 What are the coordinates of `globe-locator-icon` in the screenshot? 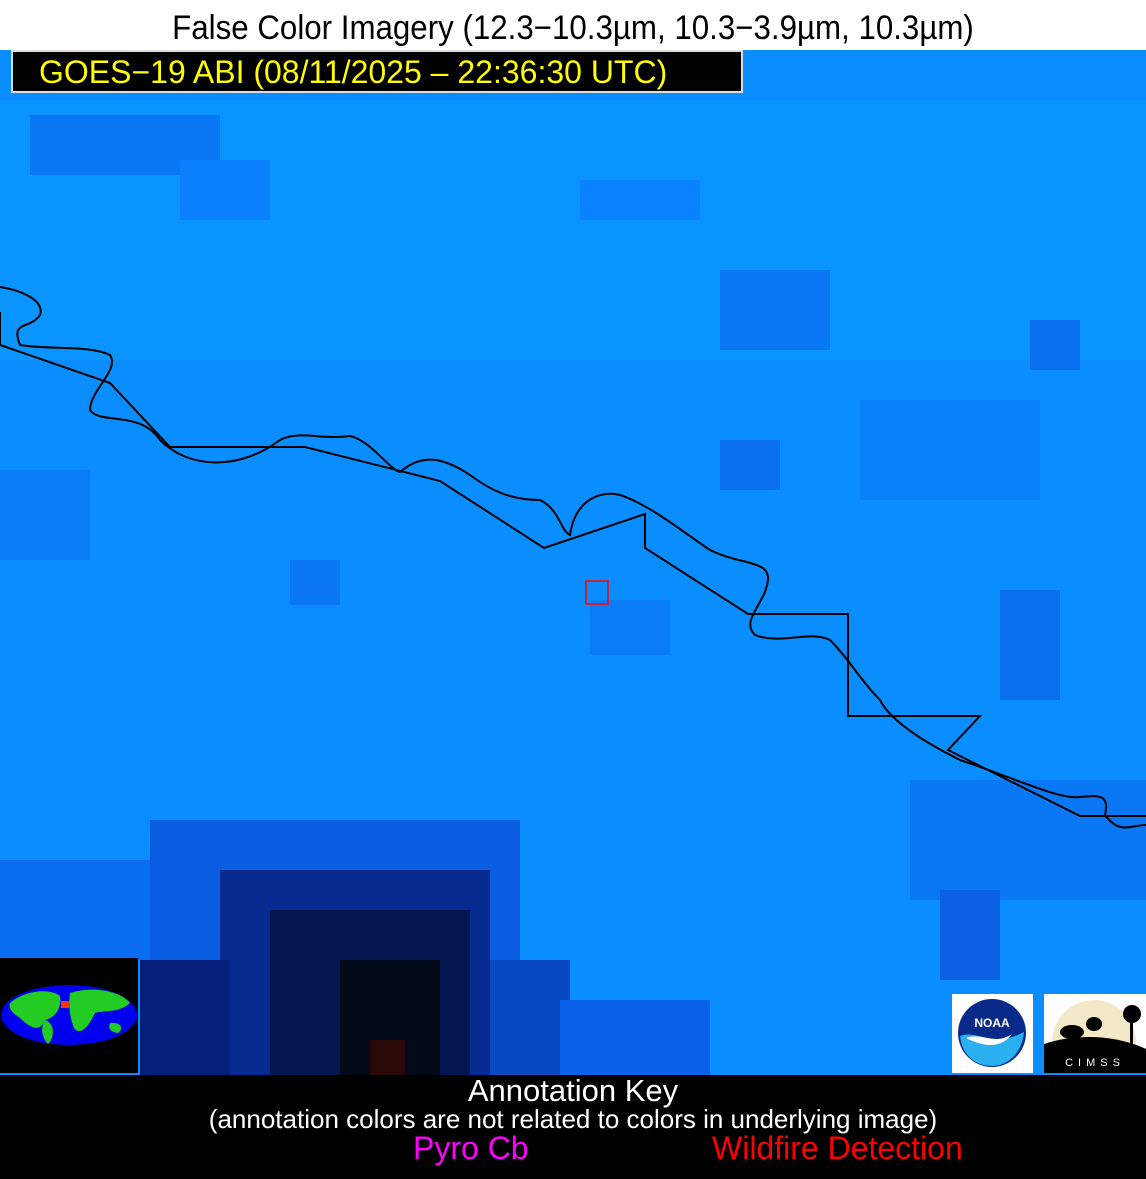 It's located at (69, 1015).